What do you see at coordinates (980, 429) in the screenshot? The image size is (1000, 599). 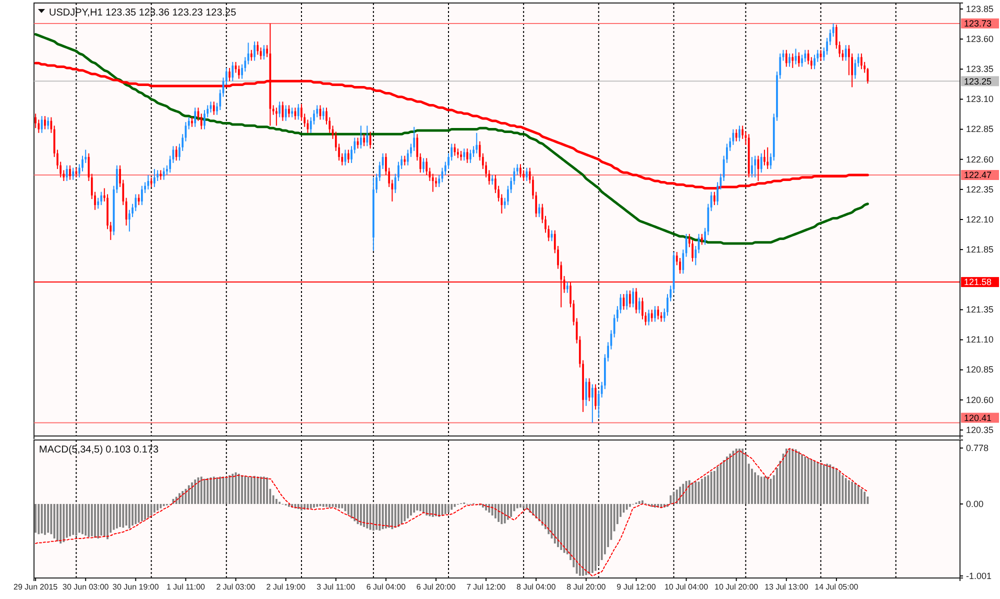 I see `y-tick-label: 120.35` at bounding box center [980, 429].